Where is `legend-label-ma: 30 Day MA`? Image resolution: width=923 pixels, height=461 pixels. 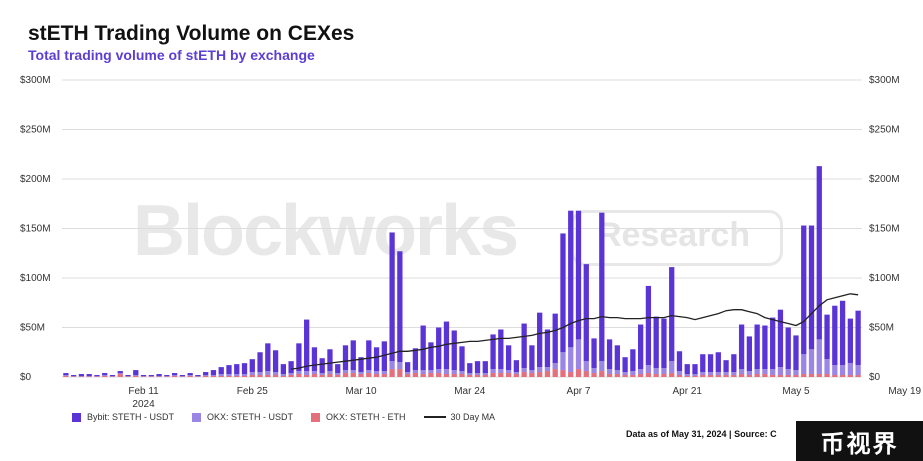 legend-label-ma: 30 Day MA is located at coordinates (473, 417).